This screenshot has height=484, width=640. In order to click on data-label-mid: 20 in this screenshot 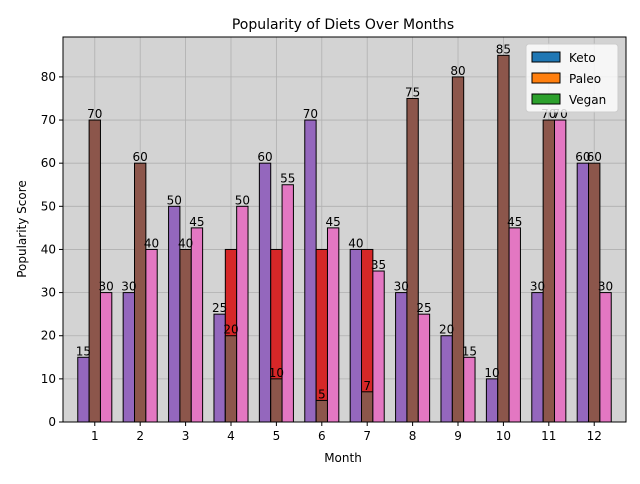, I will do `click(230, 330)`.